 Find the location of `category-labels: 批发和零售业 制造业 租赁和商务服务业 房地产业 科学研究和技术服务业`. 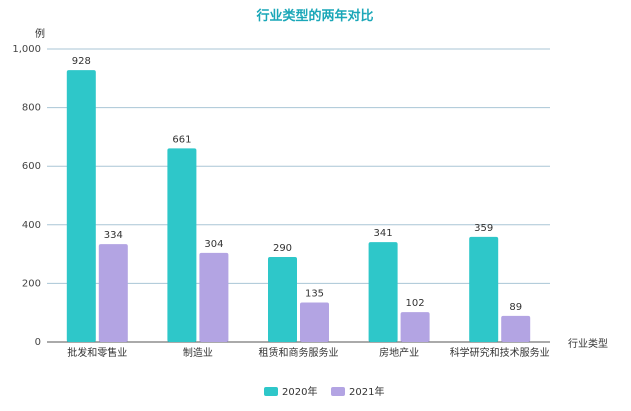

category-labels: 批发和零售业 制造业 租赁和商务服务业 房地产业 科学研究和技术服务业 is located at coordinates (308, 352).